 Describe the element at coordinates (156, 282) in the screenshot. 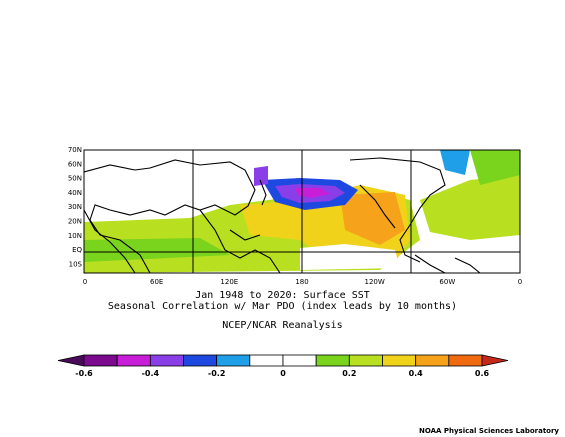

I see `lon-label: 60E` at that location.